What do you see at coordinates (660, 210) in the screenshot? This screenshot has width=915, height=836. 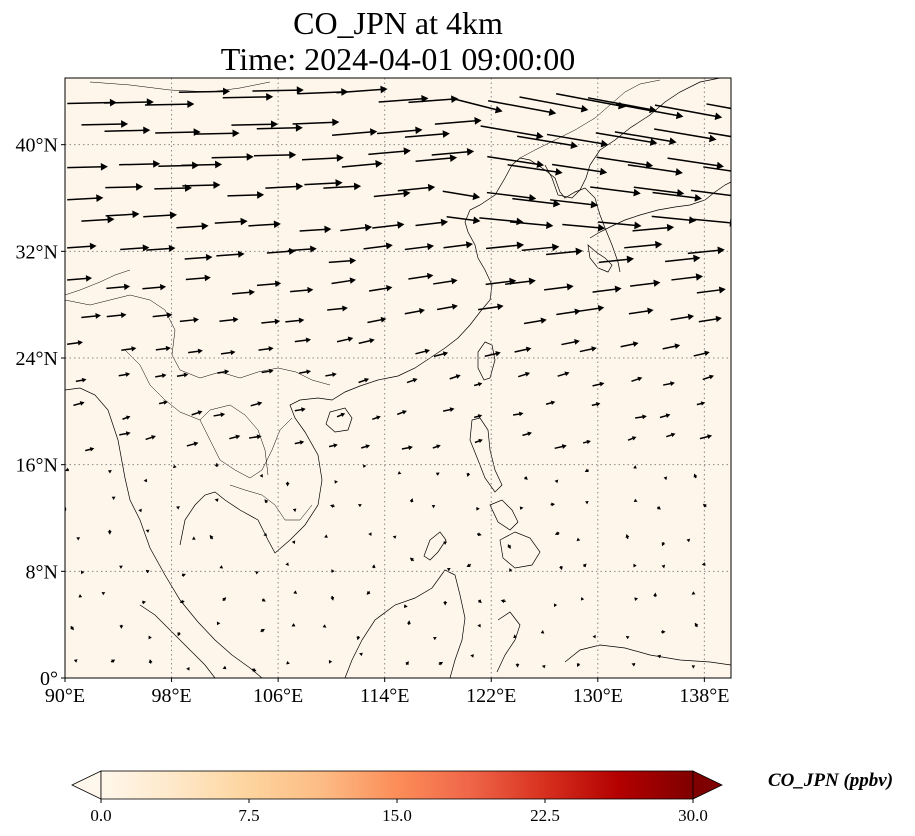 I see `japan-coast` at bounding box center [660, 210].